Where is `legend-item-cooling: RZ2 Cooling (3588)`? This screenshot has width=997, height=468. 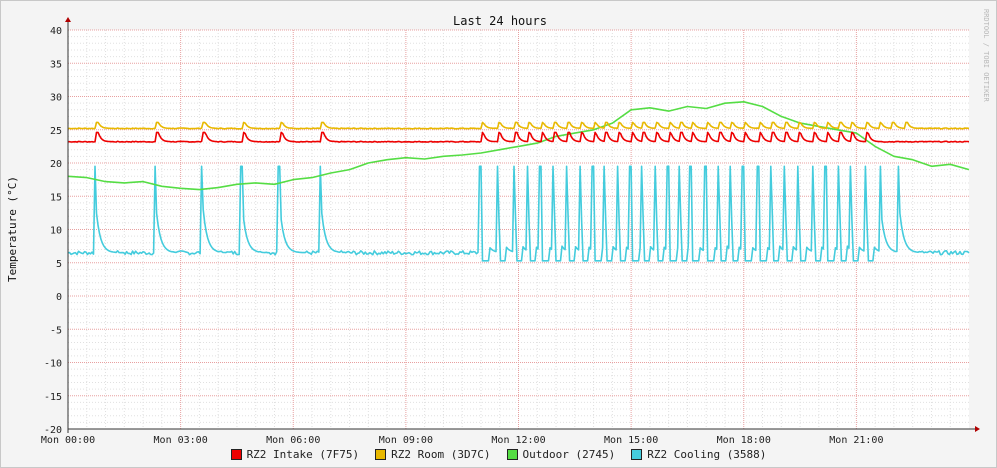
legend-item-cooling: RZ2 Cooling (3588) is located at coordinates (698, 454).